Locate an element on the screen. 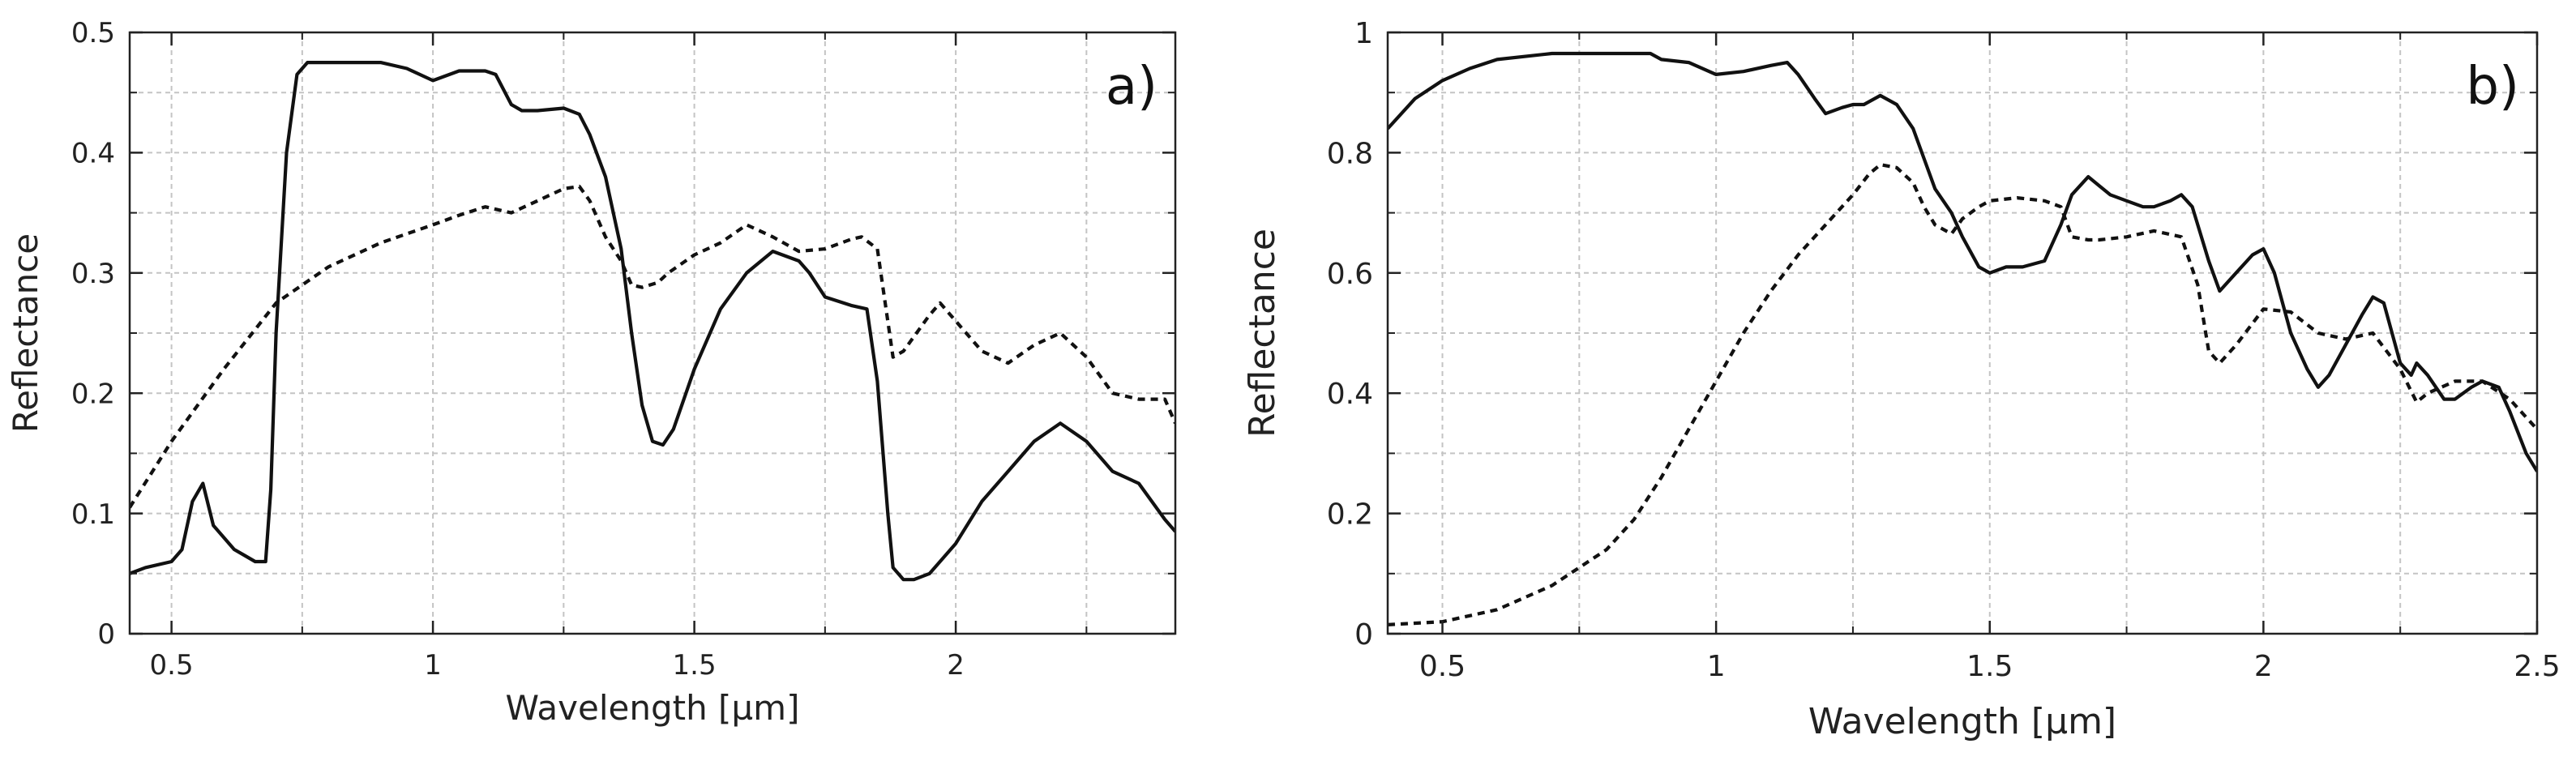 This screenshot has height=765, width=2576. x-tick-label: 2.5 is located at coordinates (2537, 666).